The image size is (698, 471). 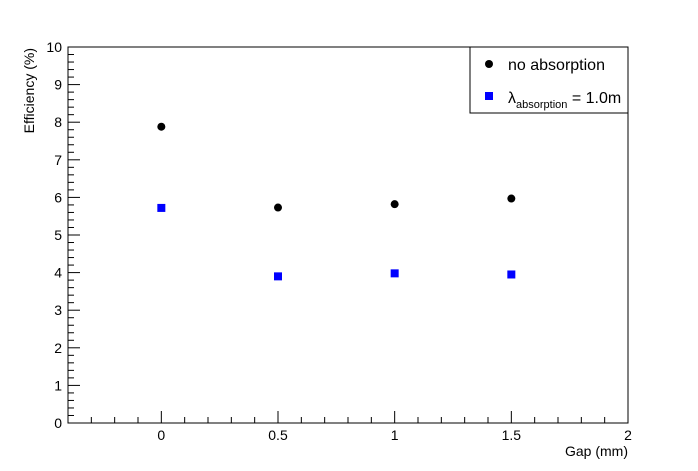 I want to click on y-tick-label: 3, so click(x=58, y=310).